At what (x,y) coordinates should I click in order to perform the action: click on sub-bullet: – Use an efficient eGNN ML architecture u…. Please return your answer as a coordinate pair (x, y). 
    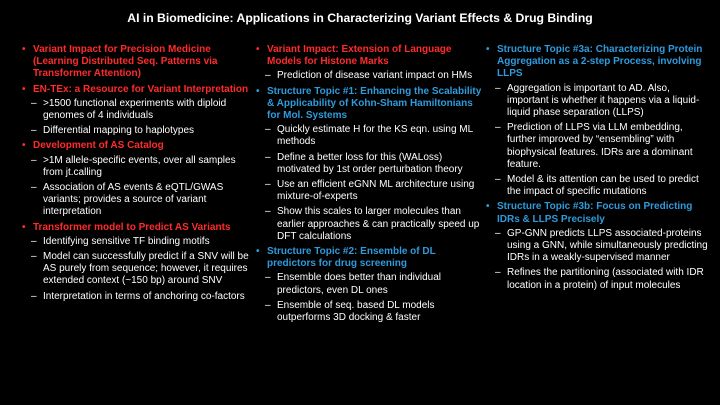
    Looking at the image, I should click on (370, 191).